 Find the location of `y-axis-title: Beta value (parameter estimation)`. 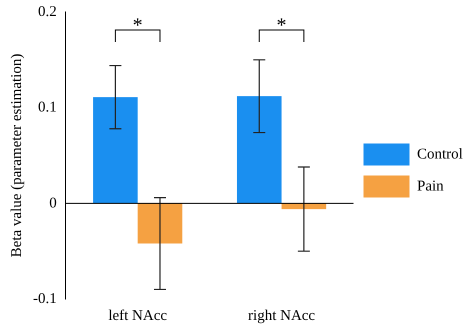

y-axis-title: Beta value (parameter estimation) is located at coordinates (16, 156).